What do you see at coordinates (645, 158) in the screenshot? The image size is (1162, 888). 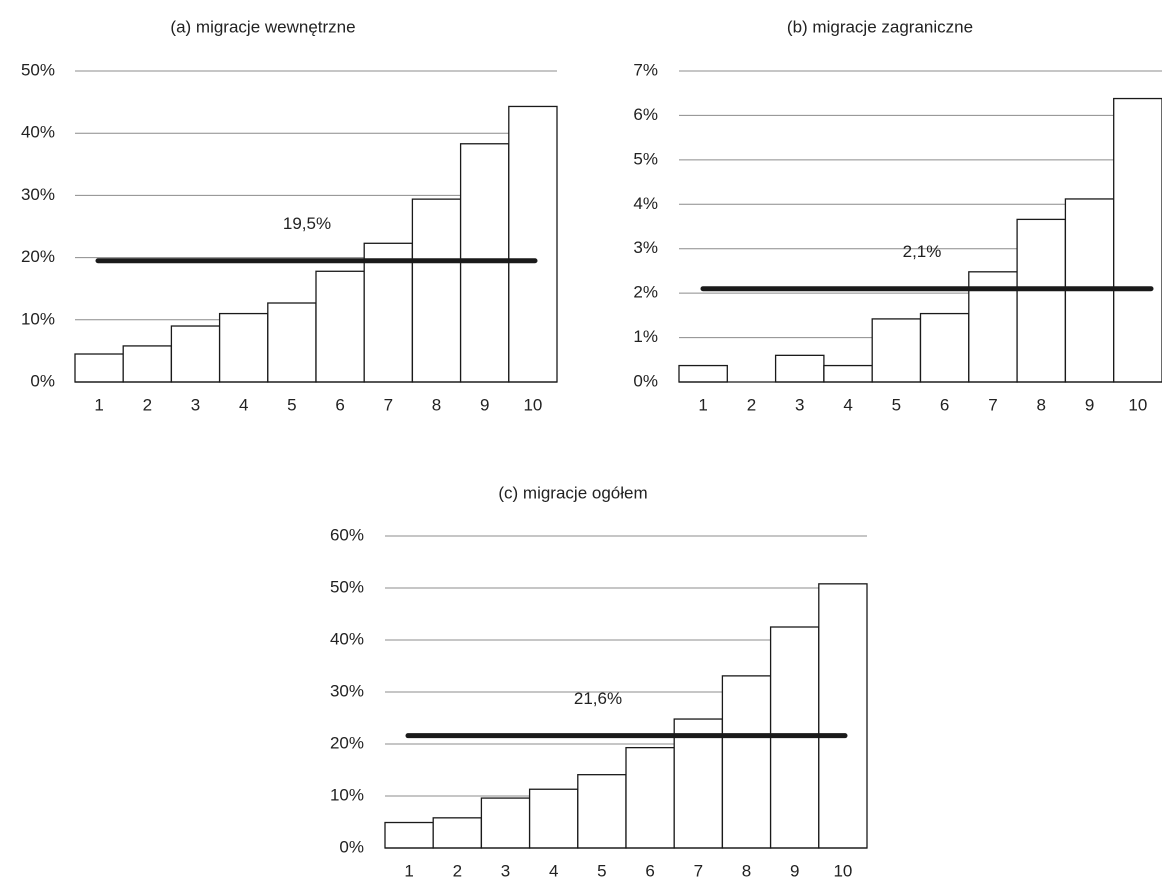 I see `y-tick-label: 5%` at bounding box center [645, 158].